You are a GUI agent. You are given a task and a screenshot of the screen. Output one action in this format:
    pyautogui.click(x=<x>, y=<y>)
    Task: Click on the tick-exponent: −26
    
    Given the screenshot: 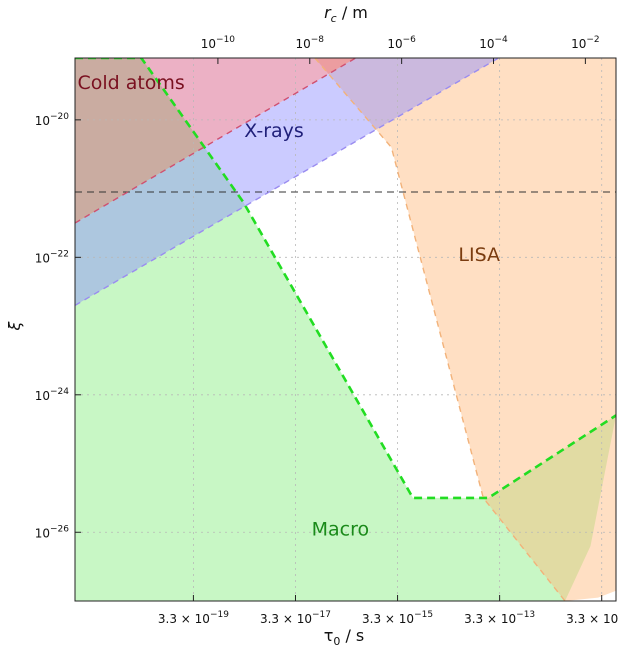 What is the action you would take?
    pyautogui.click(x=59, y=529)
    